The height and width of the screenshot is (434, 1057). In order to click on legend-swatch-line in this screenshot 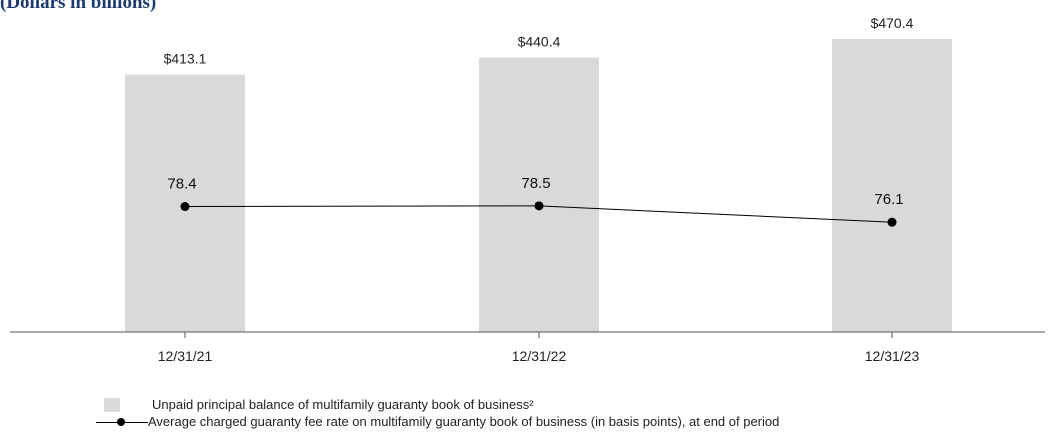, I will do `click(122, 422)`.